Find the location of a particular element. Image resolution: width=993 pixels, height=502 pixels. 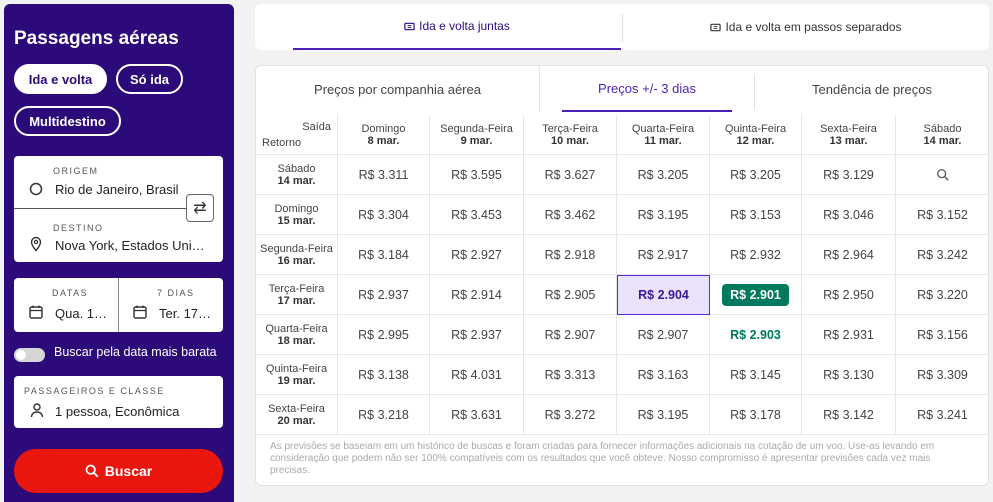

price-cell: R$ 3.178 is located at coordinates (756, 415).